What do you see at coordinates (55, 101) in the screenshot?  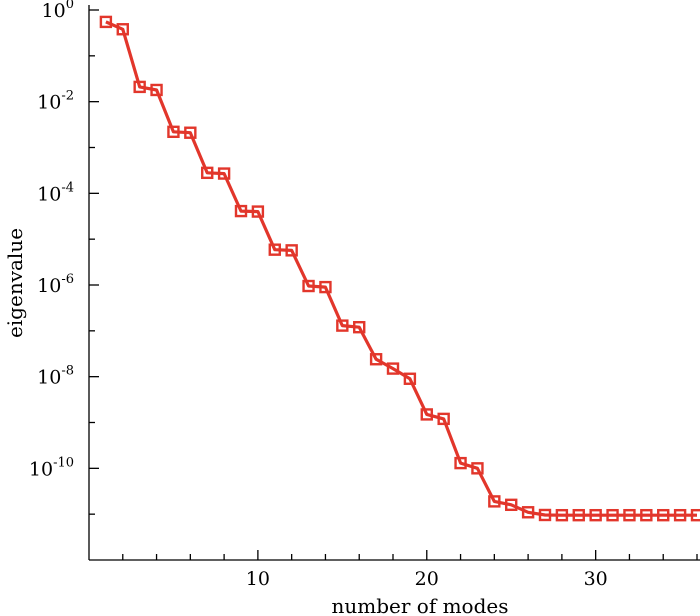 I see `y-tick-label: 10⁻²` at bounding box center [55, 101].